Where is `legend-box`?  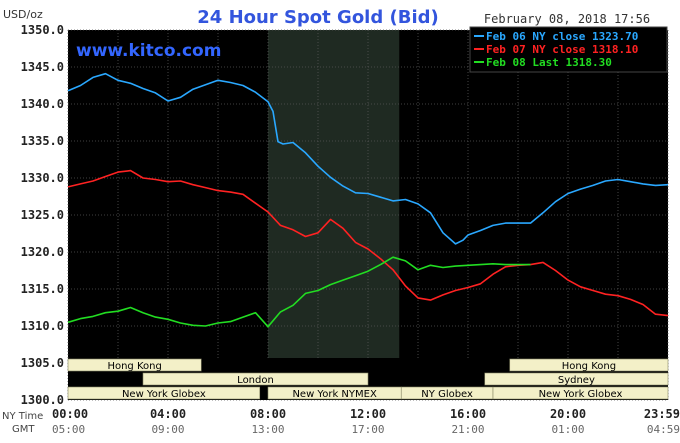 legend-box is located at coordinates (568, 49).